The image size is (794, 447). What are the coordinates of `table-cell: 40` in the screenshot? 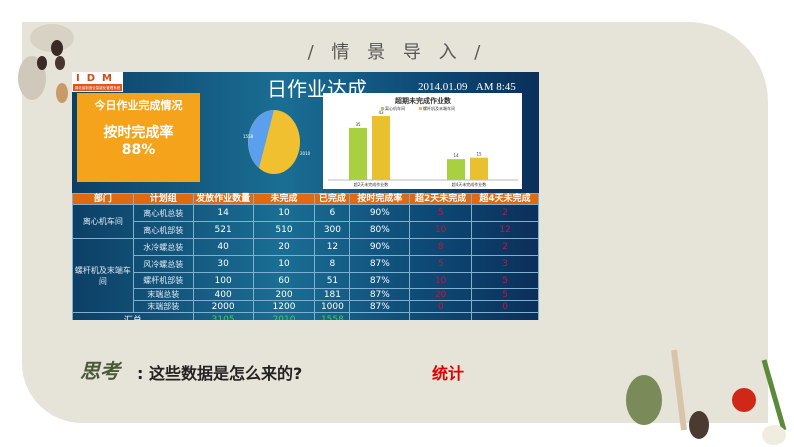 It's located at (223, 247).